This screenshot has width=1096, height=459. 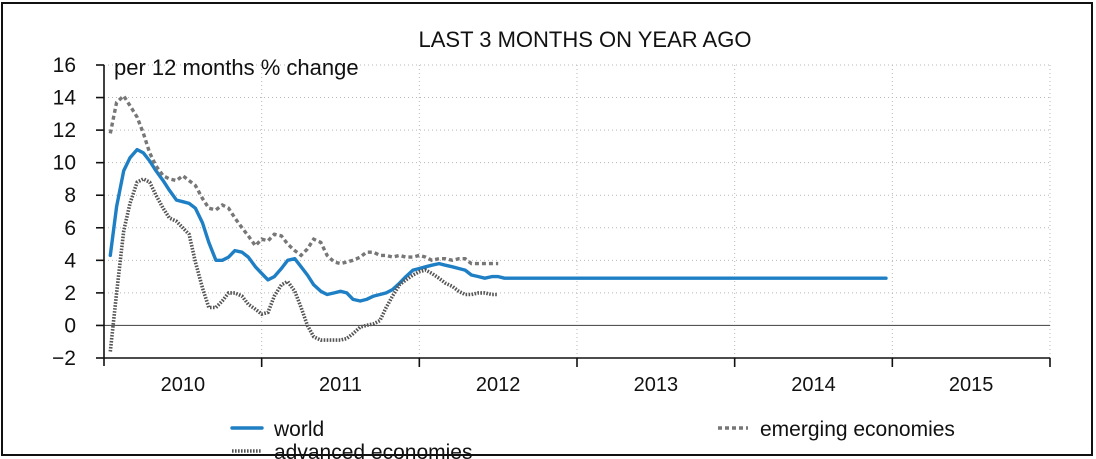 I want to click on y-tick-label: 12, so click(x=64, y=130).